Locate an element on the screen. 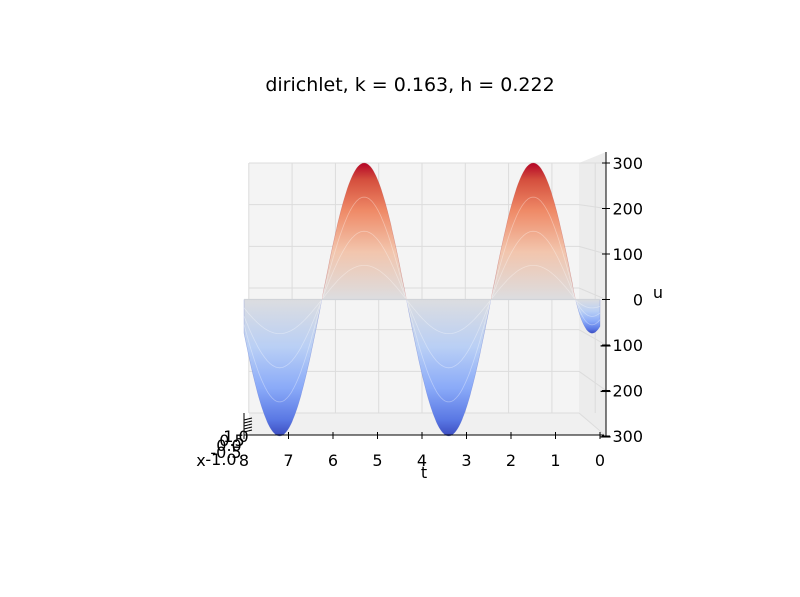 The height and width of the screenshot is (597, 800). t-axis-label: t is located at coordinates (424, 472).